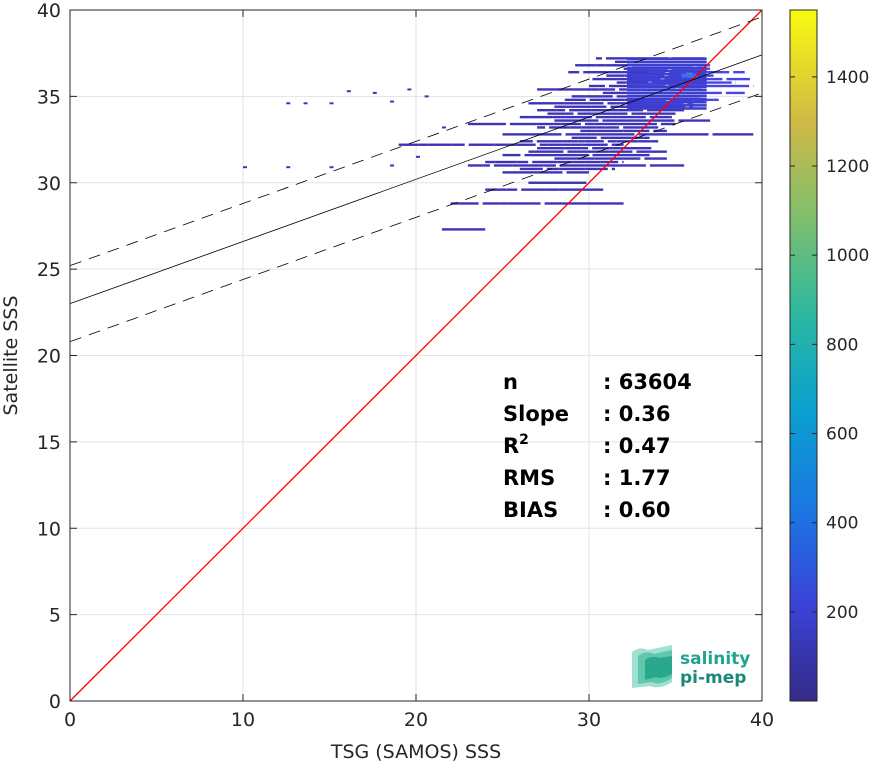 This screenshot has height=767, width=879. What do you see at coordinates (49, 357) in the screenshot?
I see `y-tick-label: 20` at bounding box center [49, 357].